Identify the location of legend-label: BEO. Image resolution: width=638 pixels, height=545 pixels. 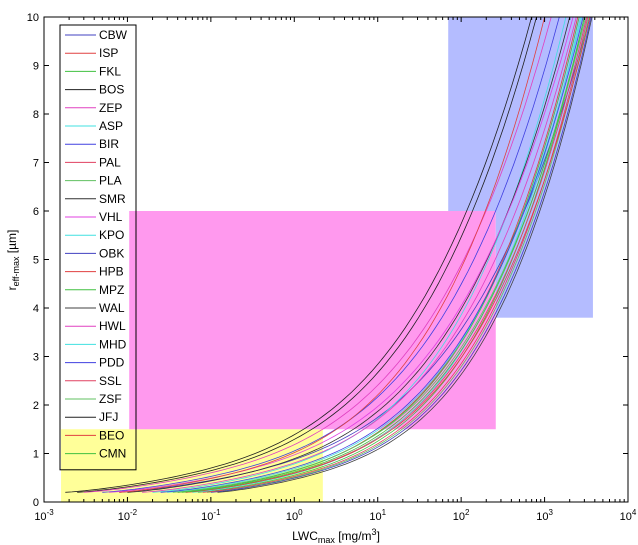
(111, 435).